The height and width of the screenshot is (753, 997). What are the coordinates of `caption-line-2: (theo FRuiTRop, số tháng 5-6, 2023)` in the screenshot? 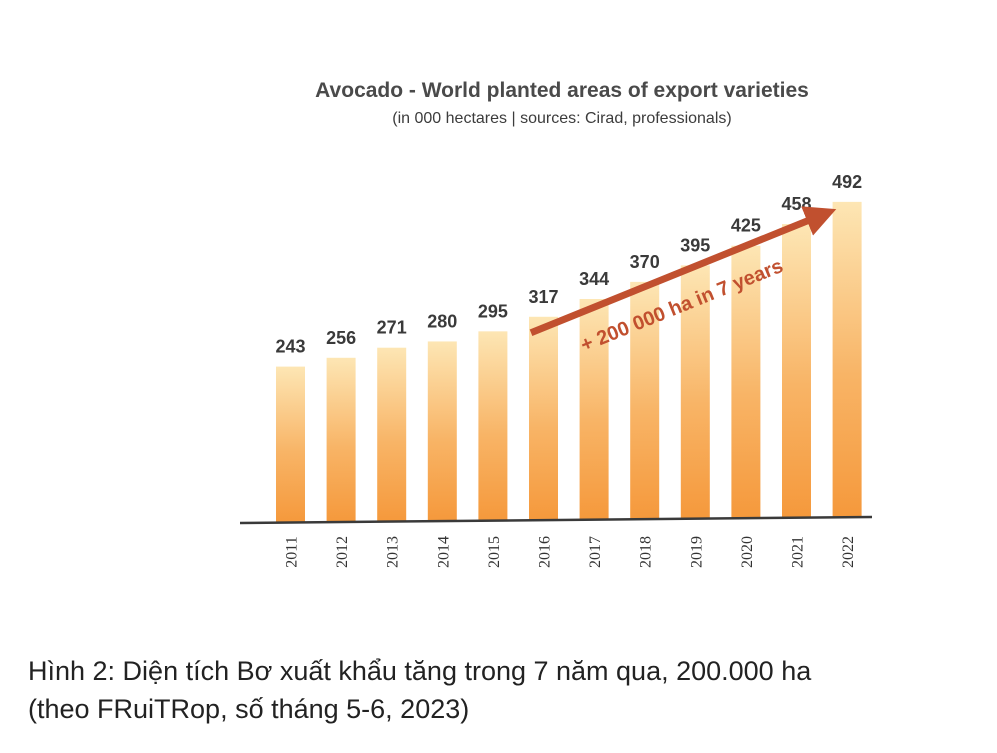 It's located at (249, 709).